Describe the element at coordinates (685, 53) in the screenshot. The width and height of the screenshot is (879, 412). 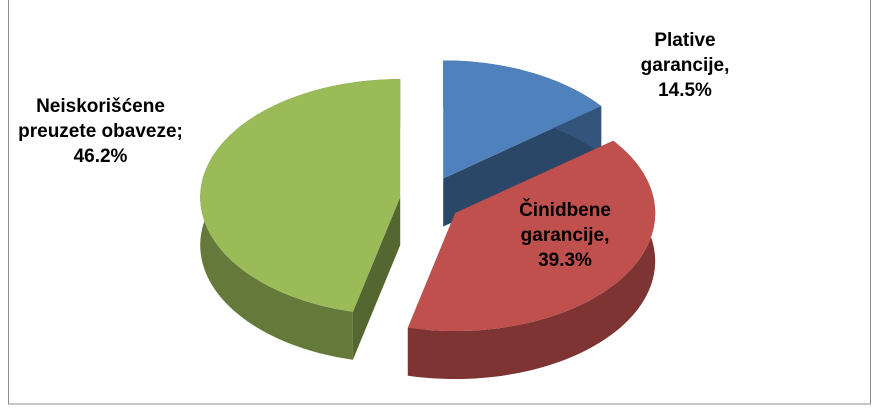
I see `category-label: Plative garancije,` at that location.